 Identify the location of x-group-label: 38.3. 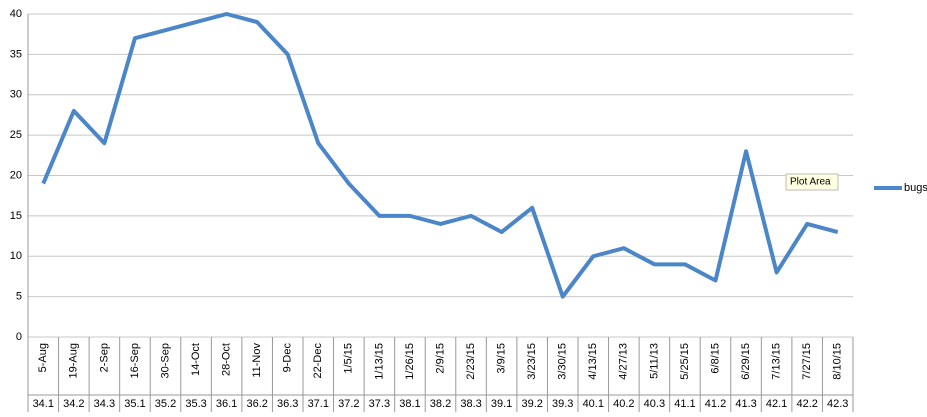
(470, 404).